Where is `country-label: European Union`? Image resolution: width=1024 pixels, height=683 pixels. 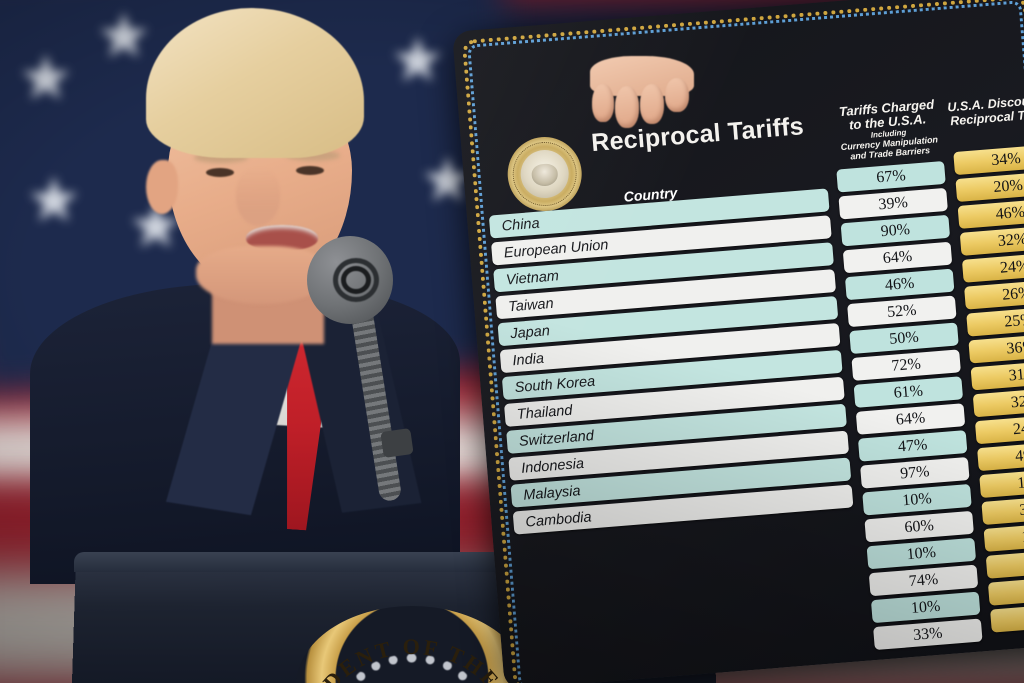 country-label: European Union is located at coordinates (556, 249).